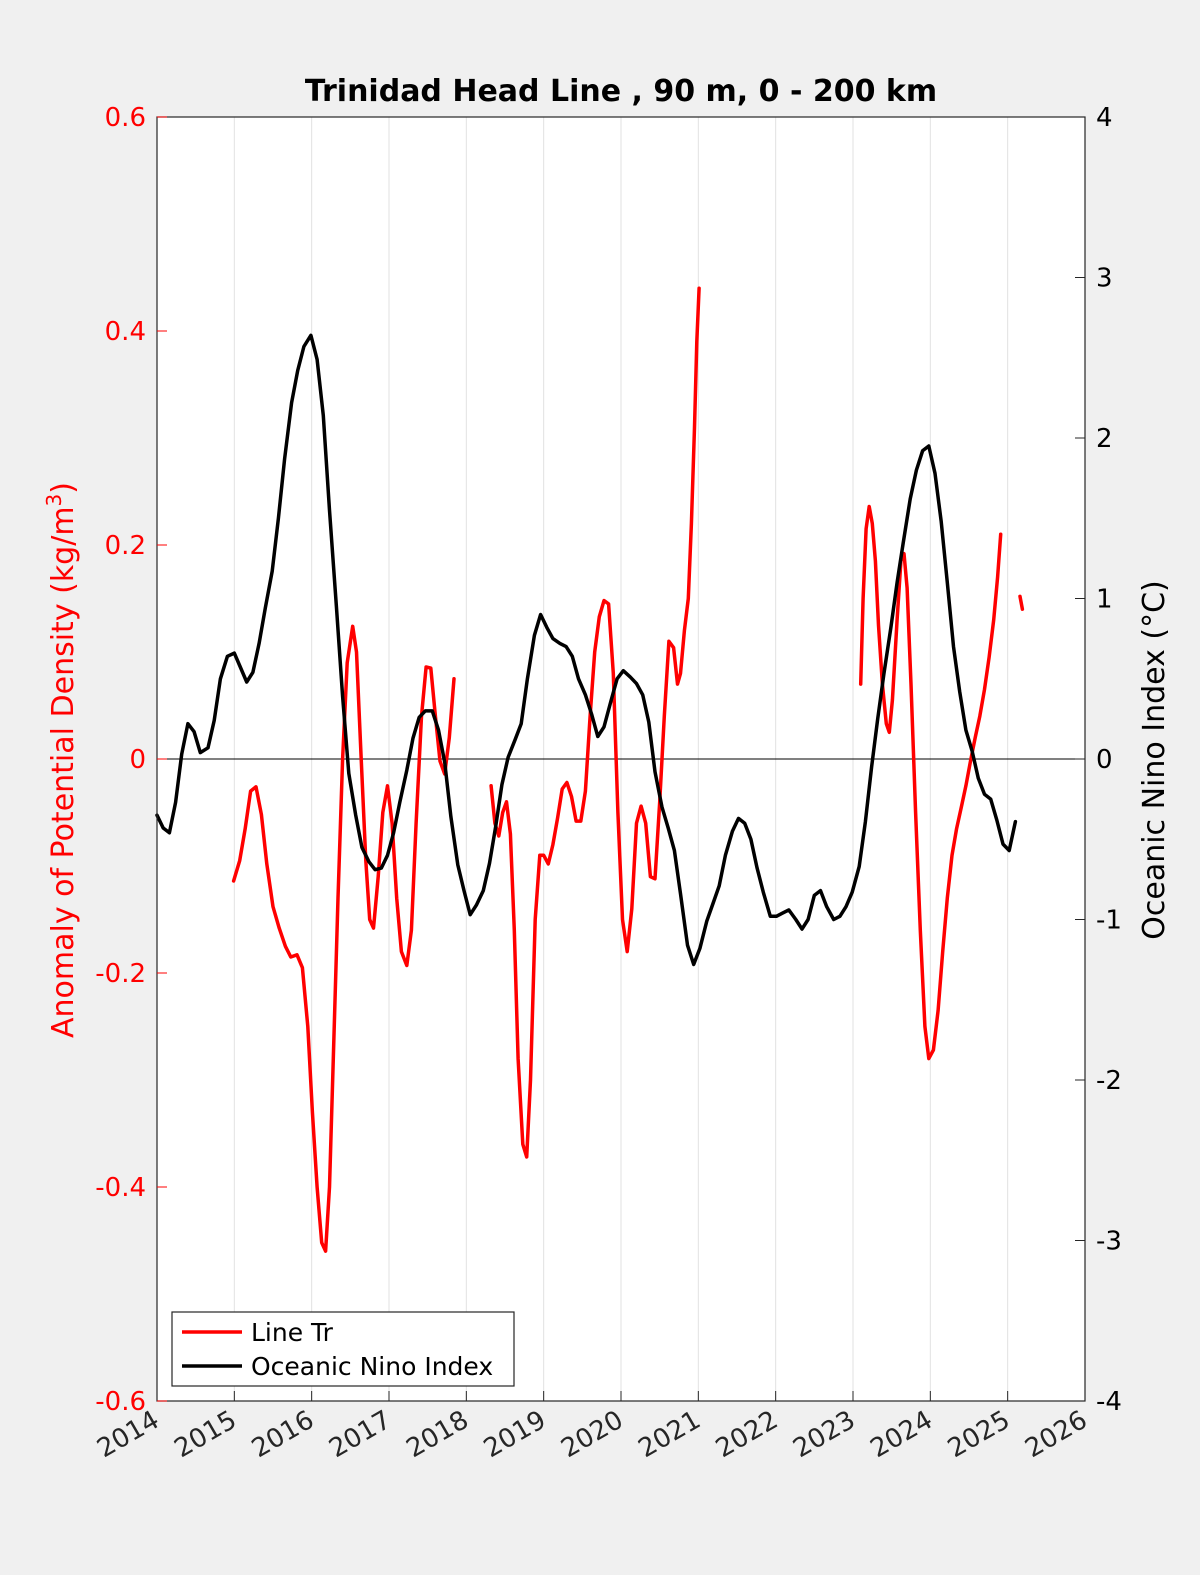 Image resolution: width=1200 pixels, height=1575 pixels. I want to click on y-right-tick-label: -3, so click(1109, 1242).